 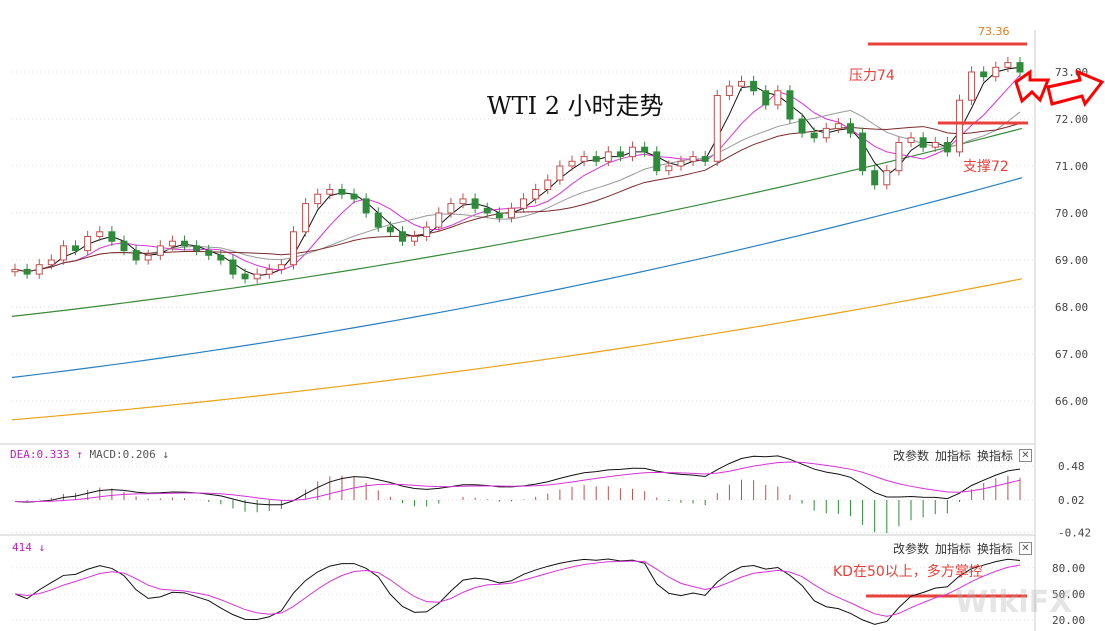 I want to click on kd-add-indicator-button: 加指标, so click(x=953, y=549).